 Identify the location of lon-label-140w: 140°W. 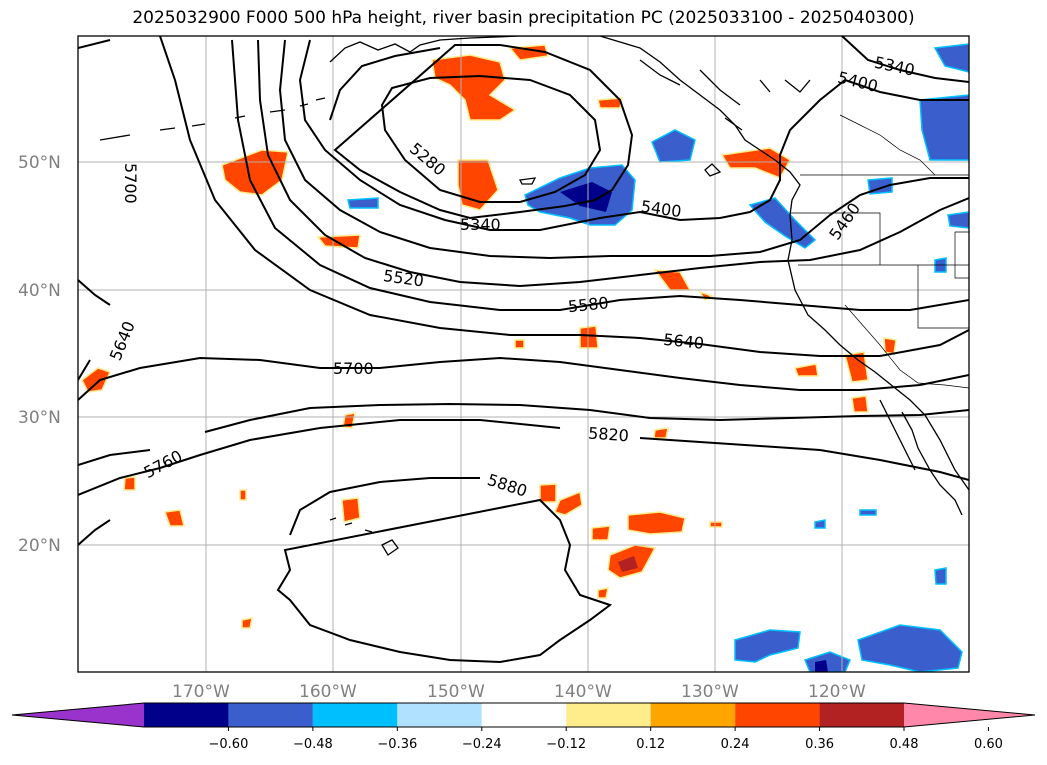
(583, 692).